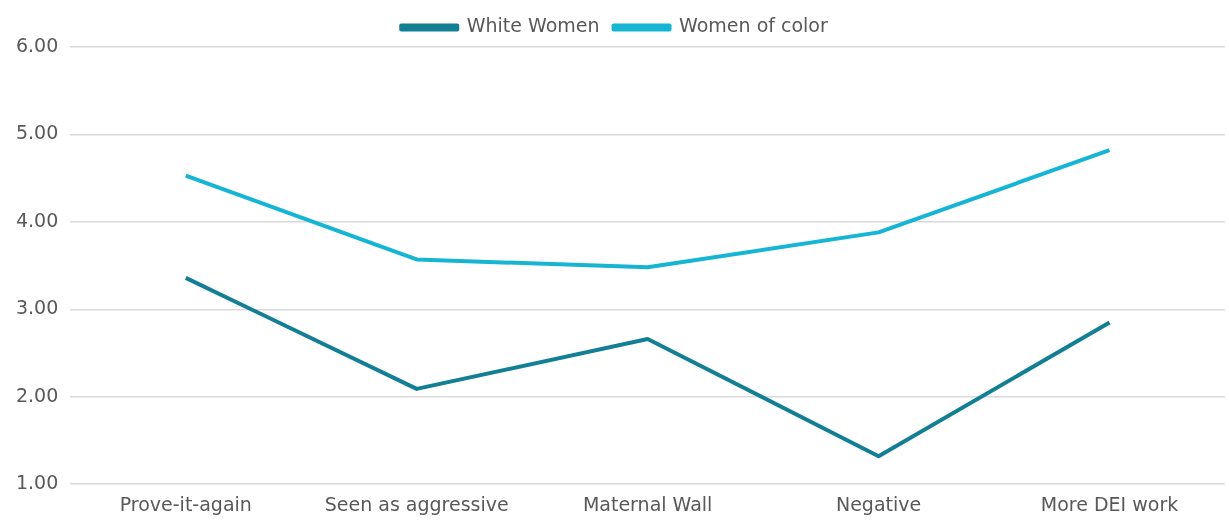  What do you see at coordinates (1109, 503) in the screenshot?
I see `x-tick-label: More DEI work` at bounding box center [1109, 503].